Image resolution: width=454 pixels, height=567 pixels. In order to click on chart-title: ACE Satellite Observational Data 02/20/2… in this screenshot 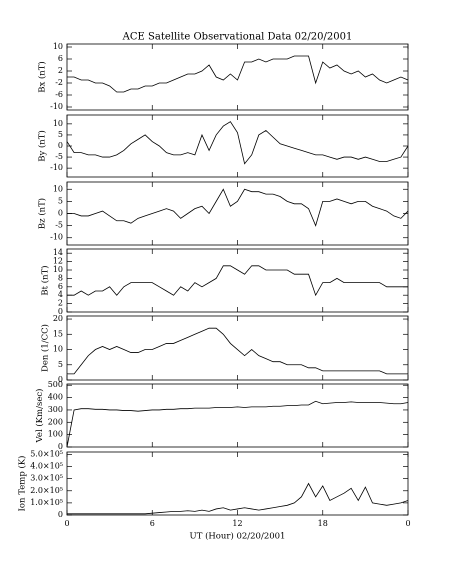, I will do `click(237, 37)`.